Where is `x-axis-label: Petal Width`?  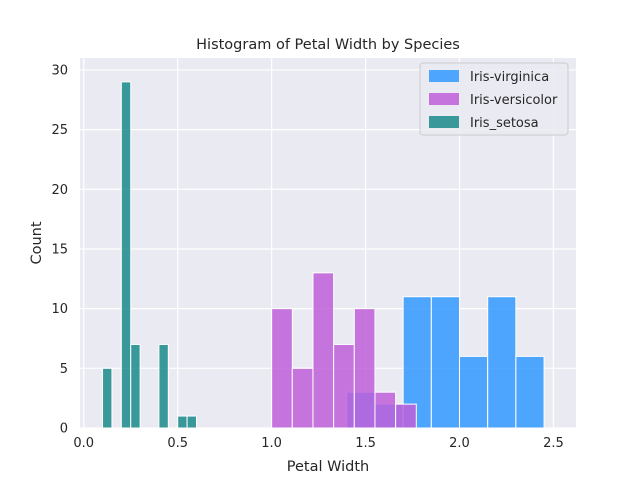
x-axis-label: Petal Width is located at coordinates (328, 467).